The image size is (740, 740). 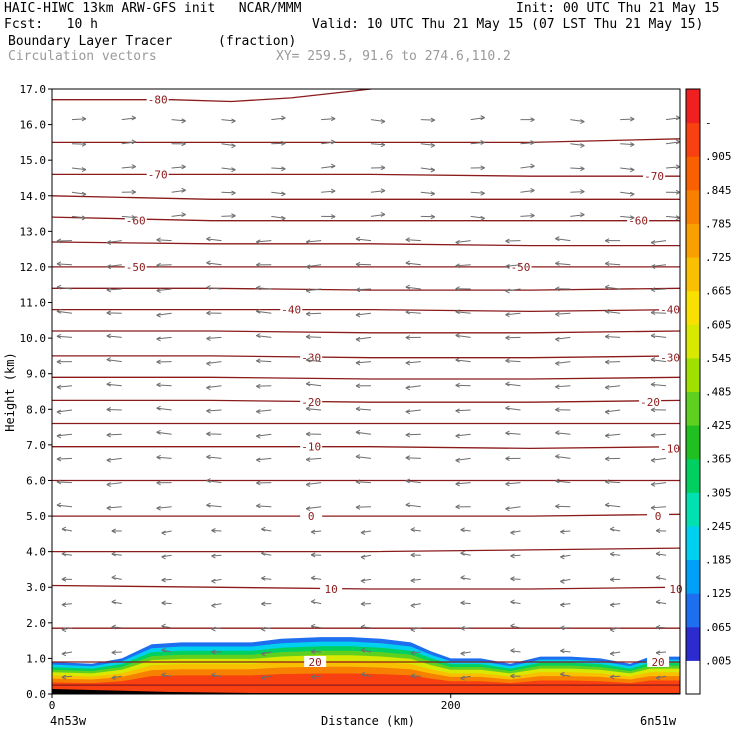 What do you see at coordinates (36, 409) in the screenshot?
I see `y-tick-label: 8.0` at bounding box center [36, 409].